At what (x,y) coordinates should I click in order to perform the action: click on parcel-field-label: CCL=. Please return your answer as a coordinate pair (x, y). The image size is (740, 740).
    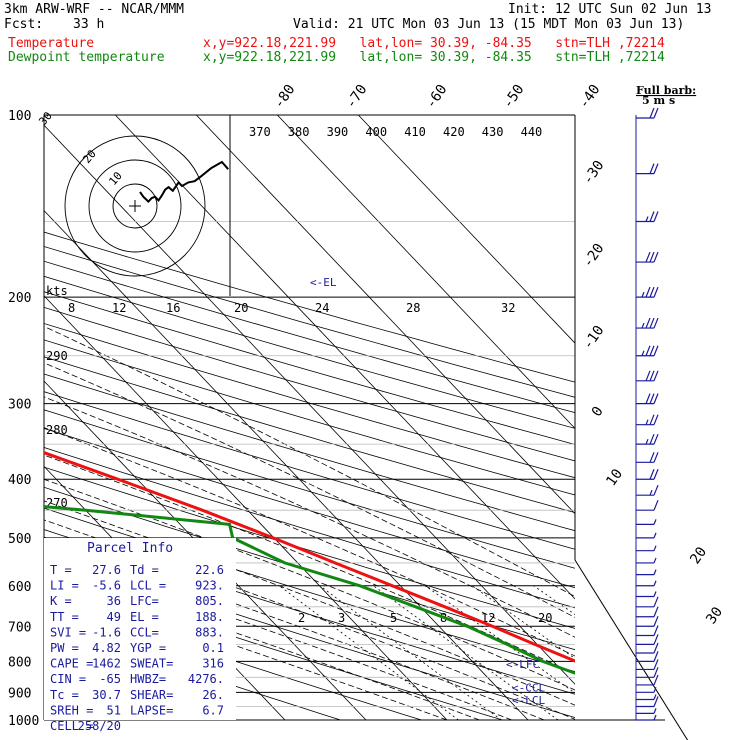
    Looking at the image, I should click on (144, 632).